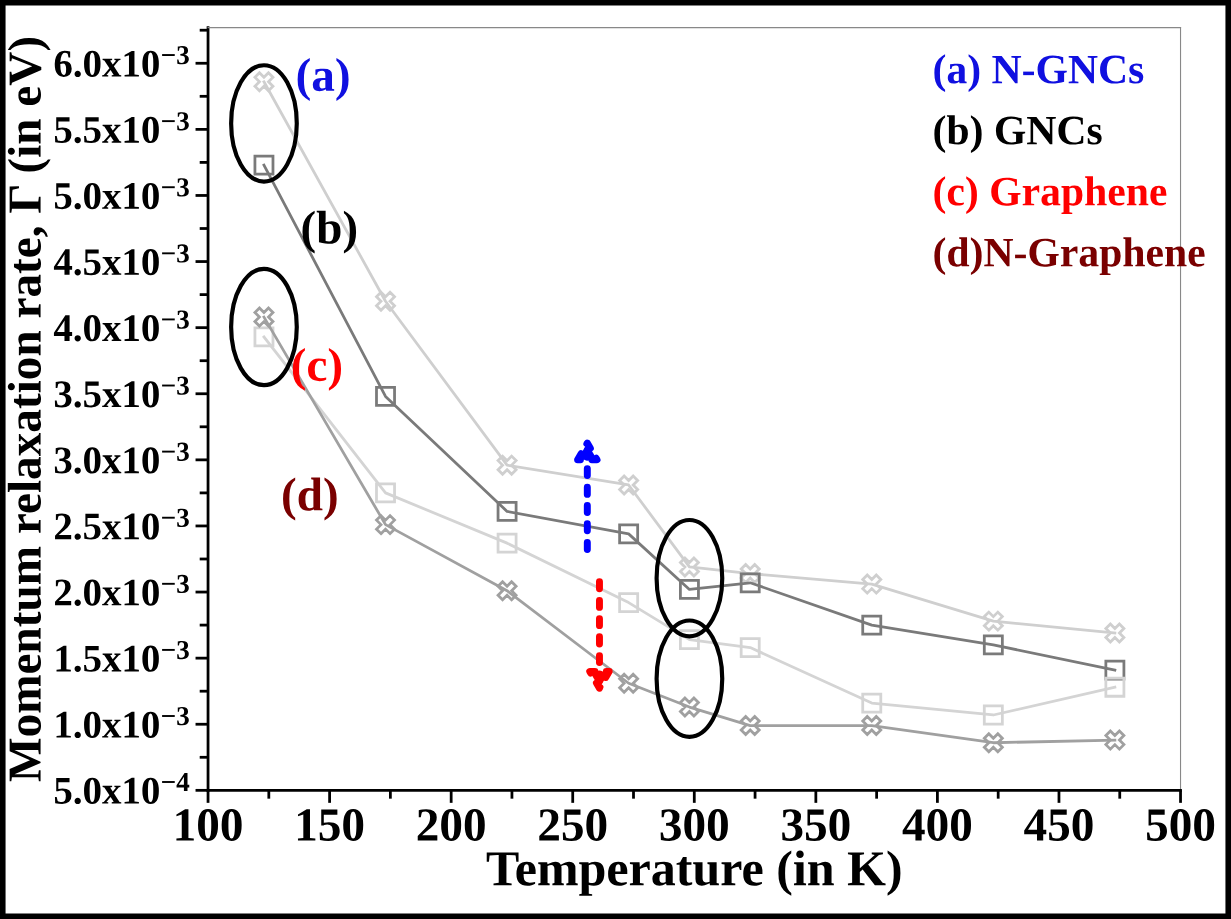 Image resolution: width=1231 pixels, height=919 pixels. Describe the element at coordinates (1058, 825) in the screenshot. I see `x-tick-label: 450` at that location.